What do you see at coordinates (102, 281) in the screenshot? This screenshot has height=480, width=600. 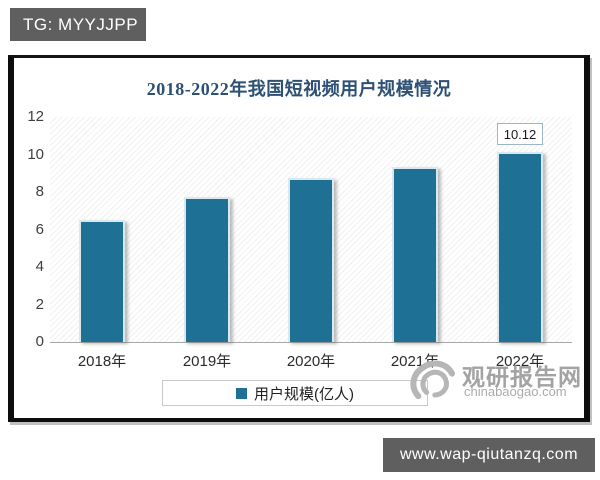 I see `bar-2018年` at bounding box center [102, 281].